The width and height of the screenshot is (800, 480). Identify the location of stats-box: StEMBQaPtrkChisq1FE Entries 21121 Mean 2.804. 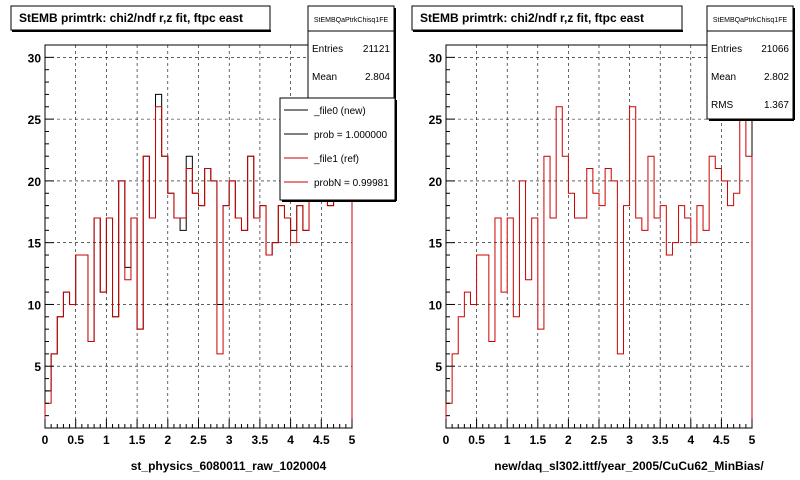
(351, 56).